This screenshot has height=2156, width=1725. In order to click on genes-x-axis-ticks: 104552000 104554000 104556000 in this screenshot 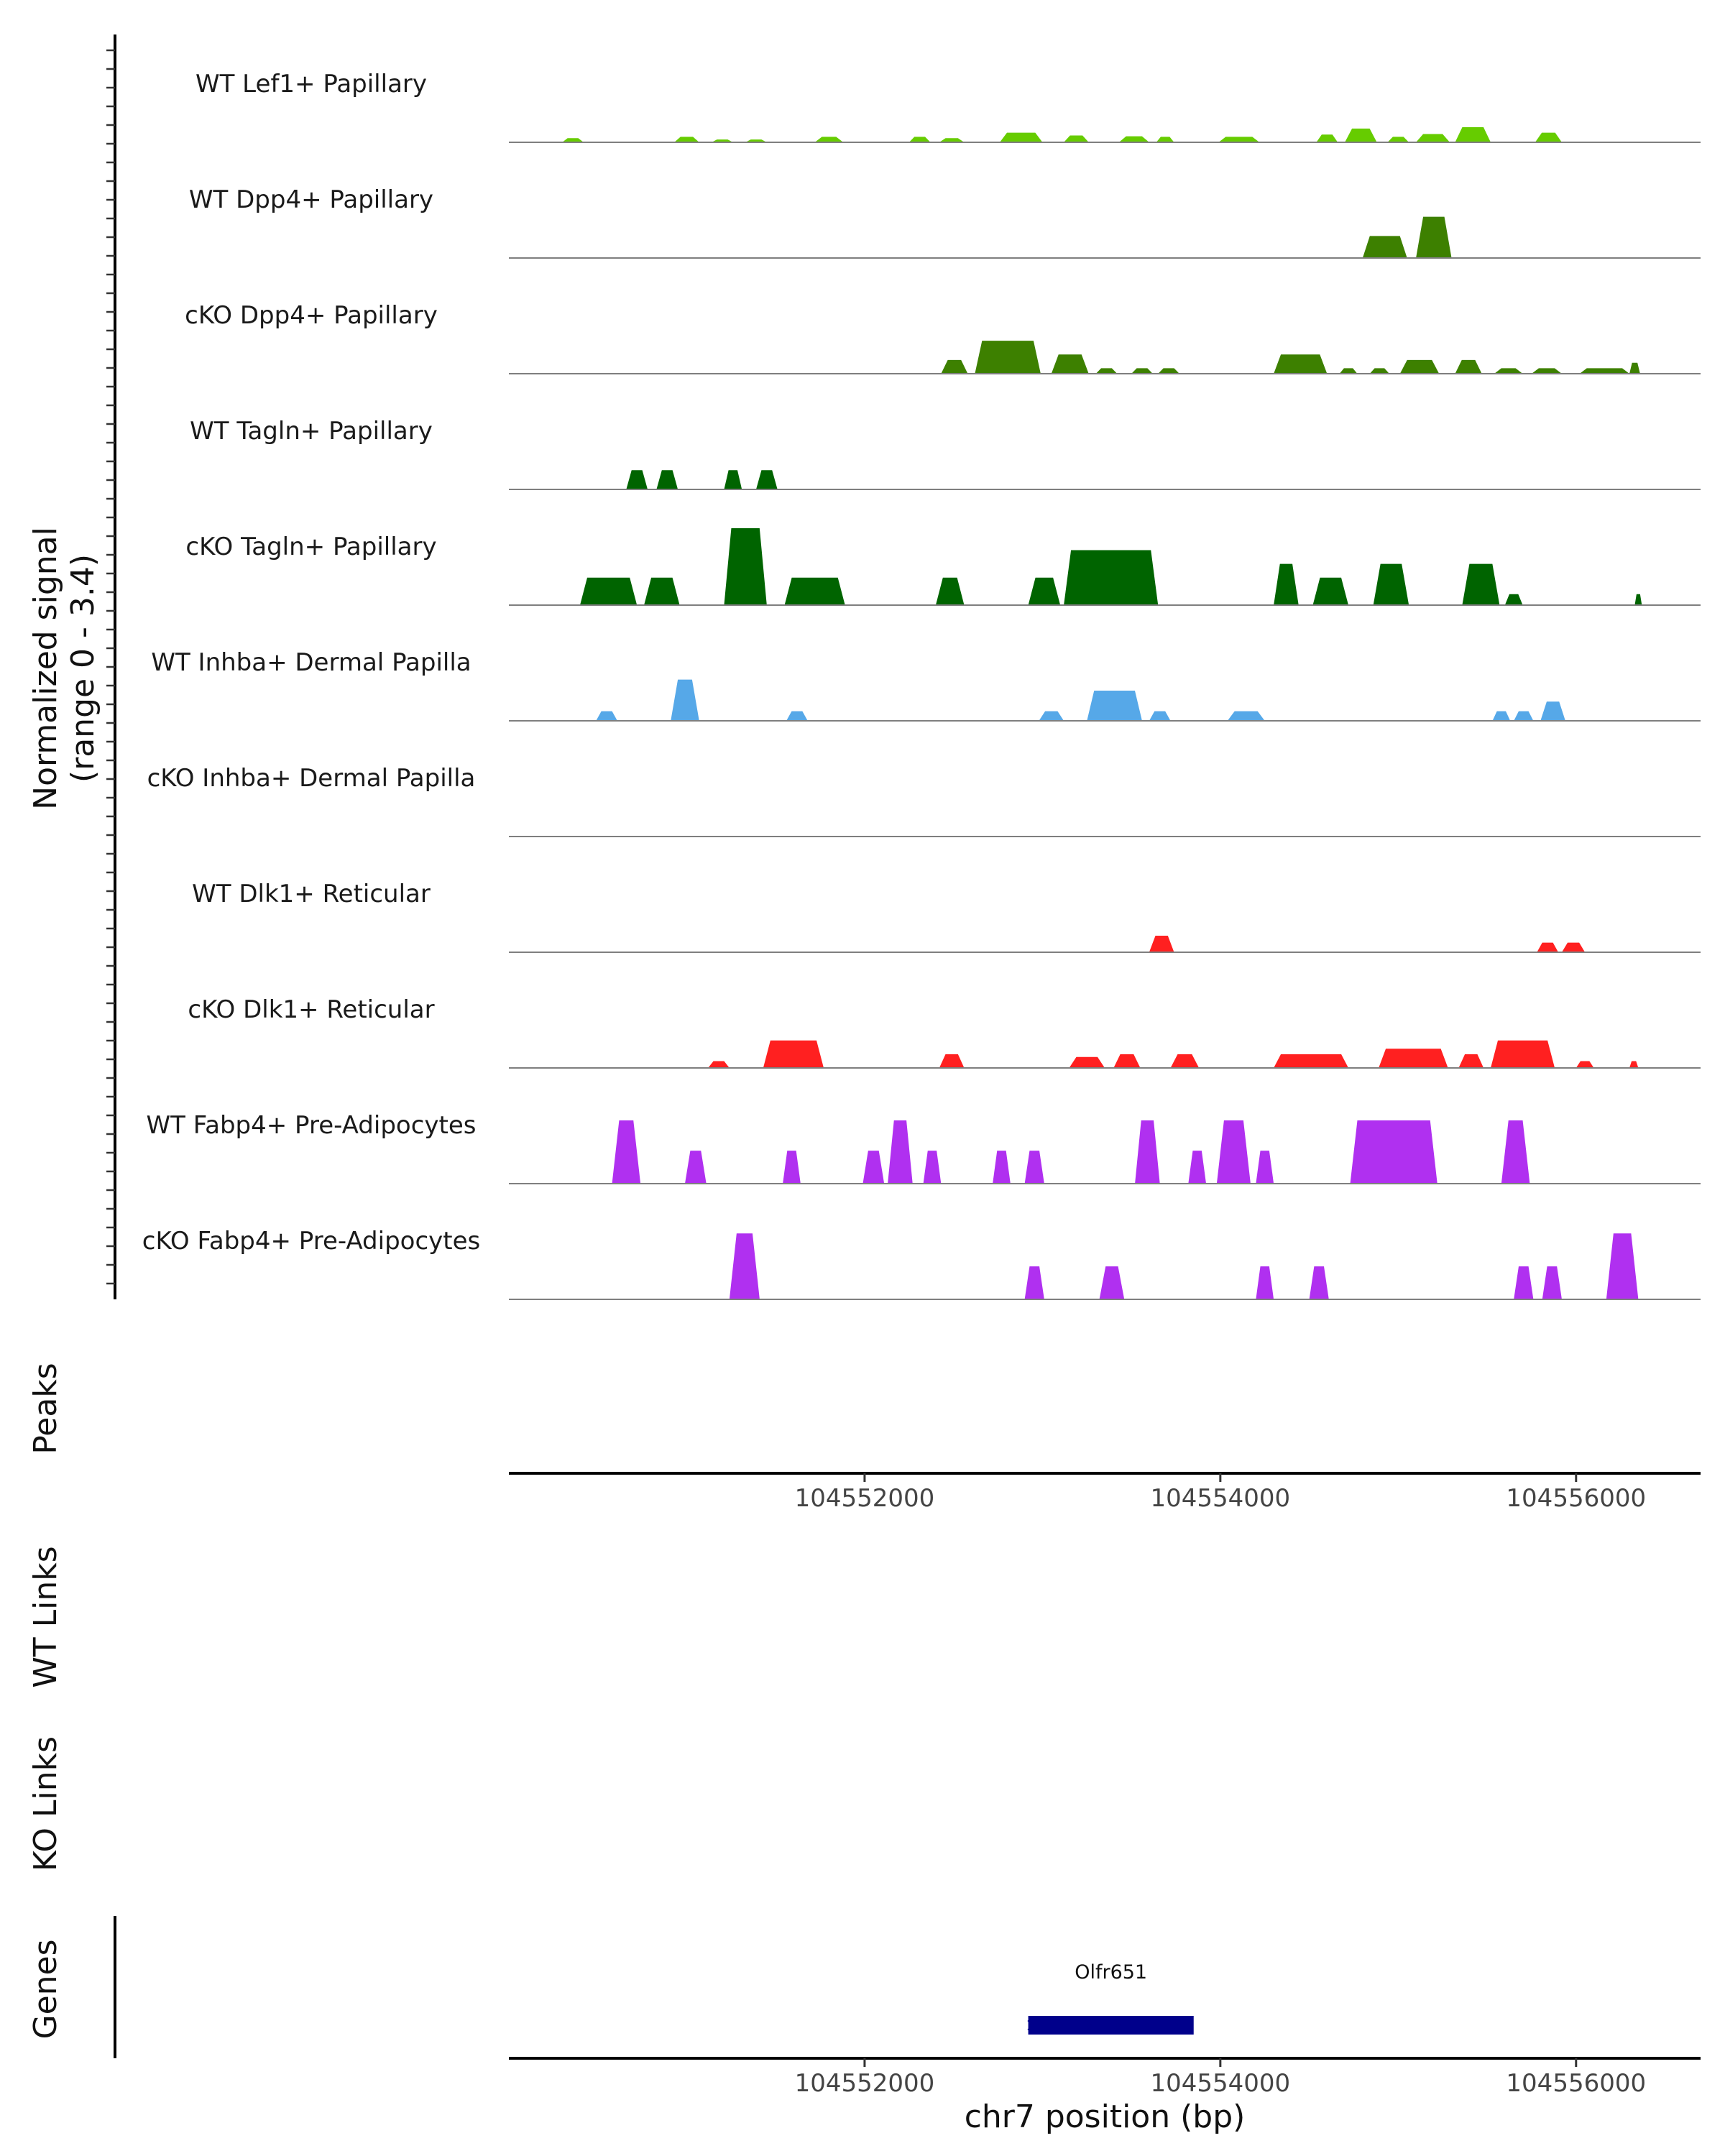, I will do `click(1220, 2078)`.